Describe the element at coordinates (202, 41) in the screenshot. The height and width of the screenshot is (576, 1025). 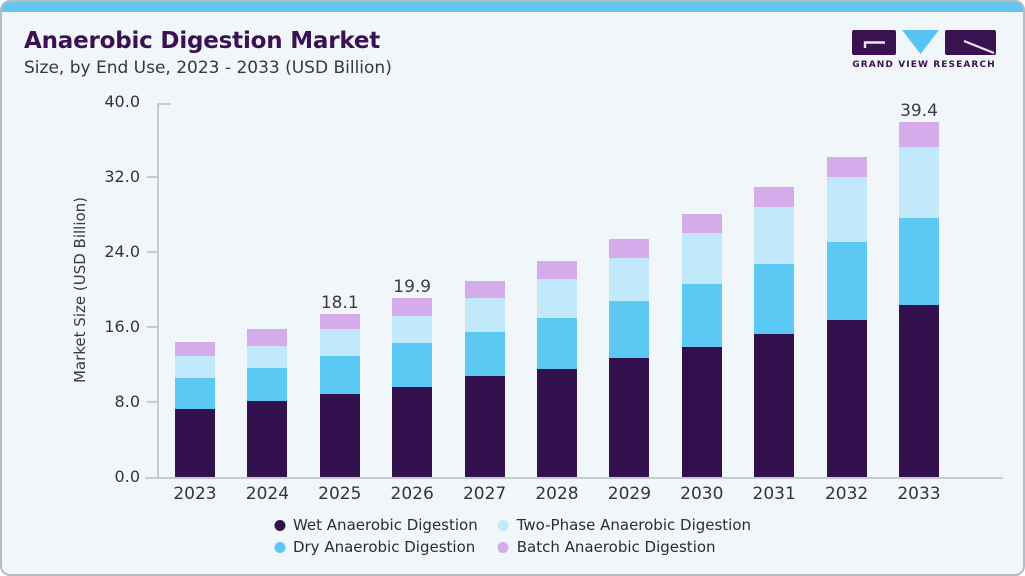
I see `page-title: Anaerobic Digestion Market` at that location.